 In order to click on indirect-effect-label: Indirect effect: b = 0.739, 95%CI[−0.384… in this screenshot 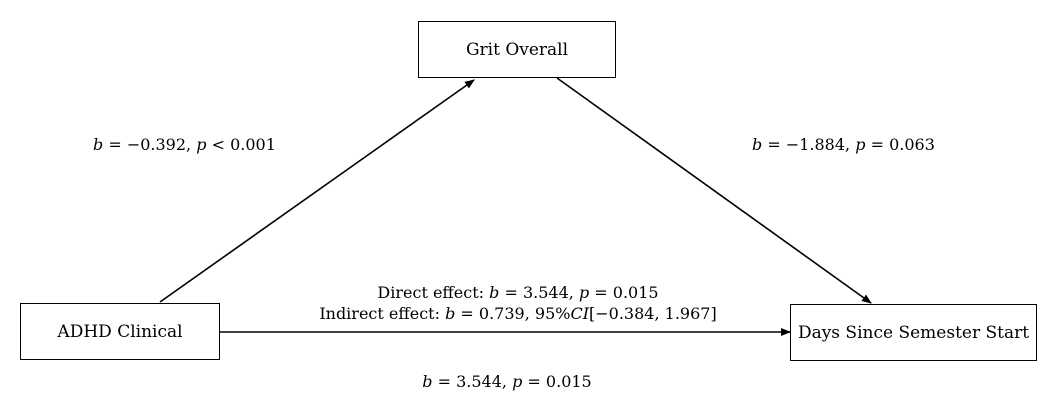, I will do `click(518, 313)`.